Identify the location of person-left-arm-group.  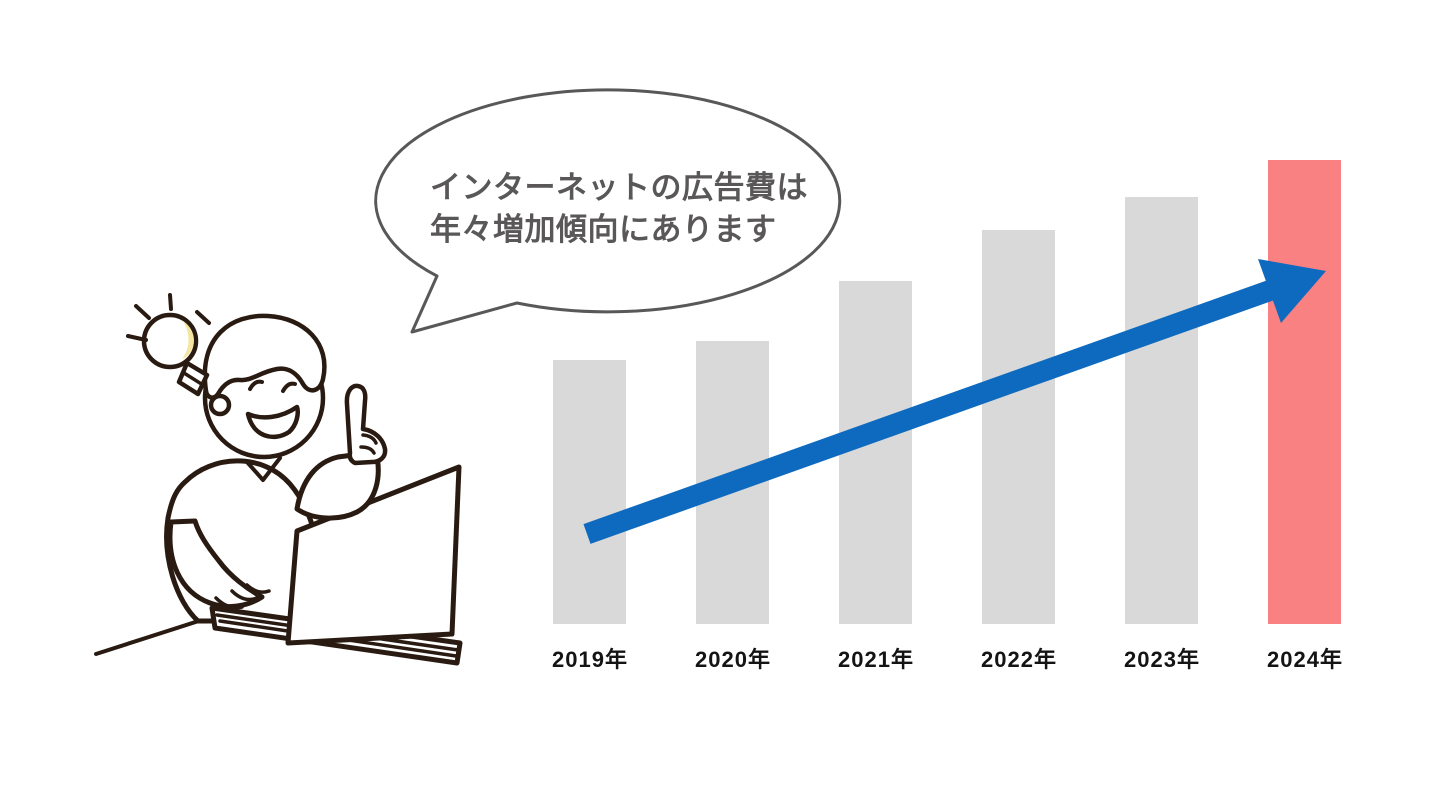
(219, 564).